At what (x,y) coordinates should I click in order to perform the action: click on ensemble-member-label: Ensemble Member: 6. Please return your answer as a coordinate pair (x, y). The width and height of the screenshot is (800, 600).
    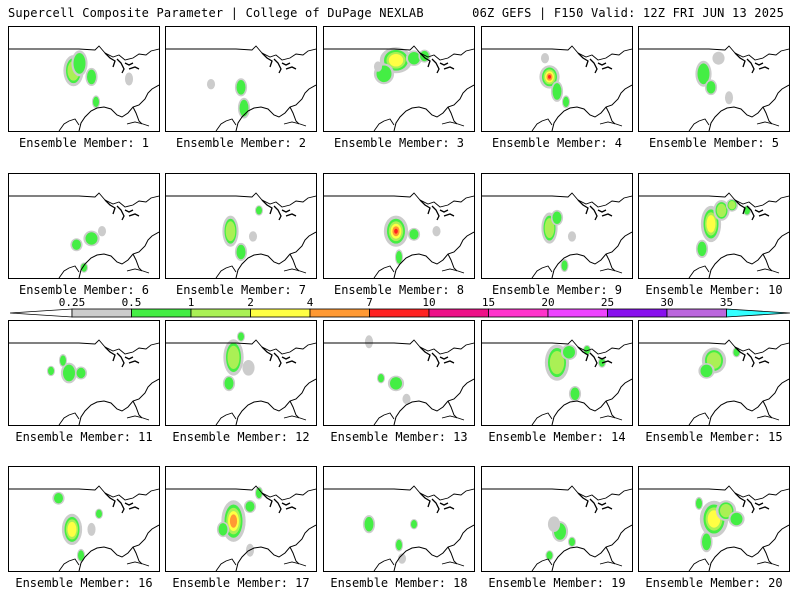
    Looking at the image, I should click on (84, 290).